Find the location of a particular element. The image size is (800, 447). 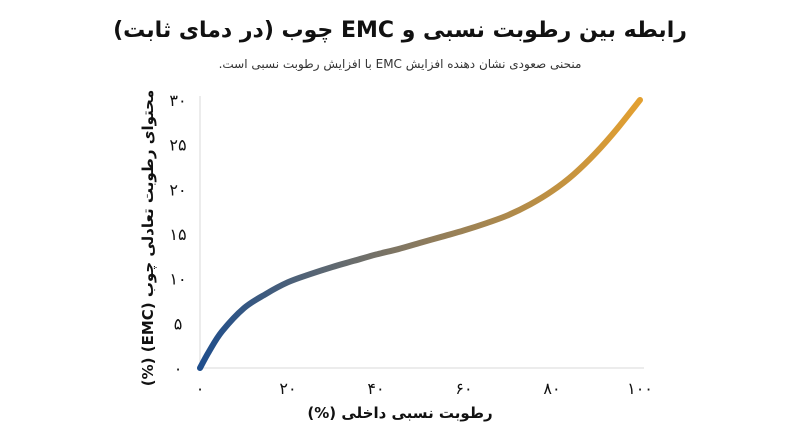

y-axis-label: محتوای رطوبت تعادلی چوب (EMC) (%) is located at coordinates (148, 238).